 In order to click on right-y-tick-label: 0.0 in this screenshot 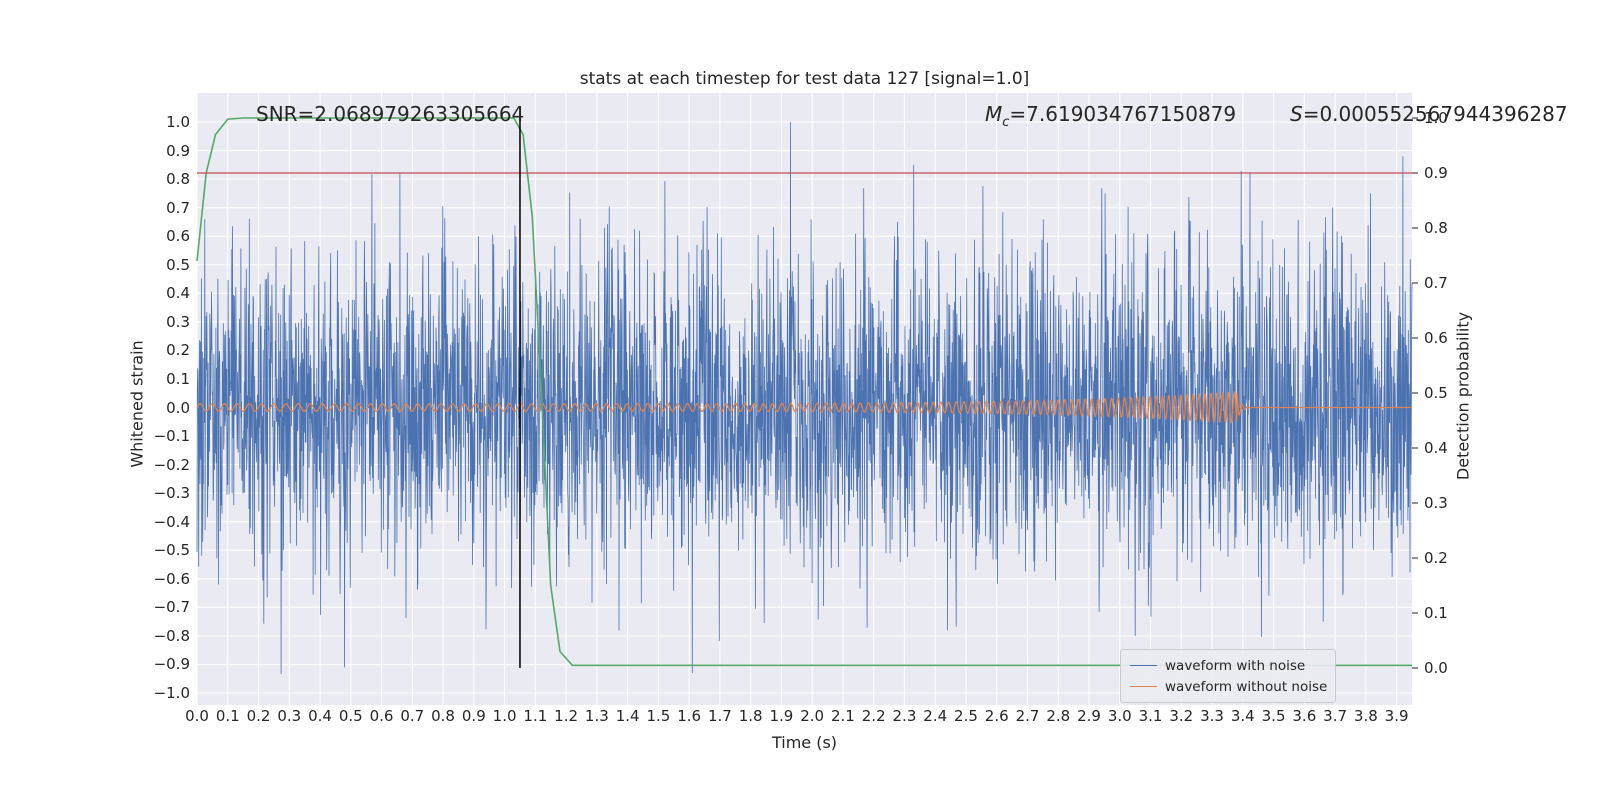, I will do `click(1436, 668)`.